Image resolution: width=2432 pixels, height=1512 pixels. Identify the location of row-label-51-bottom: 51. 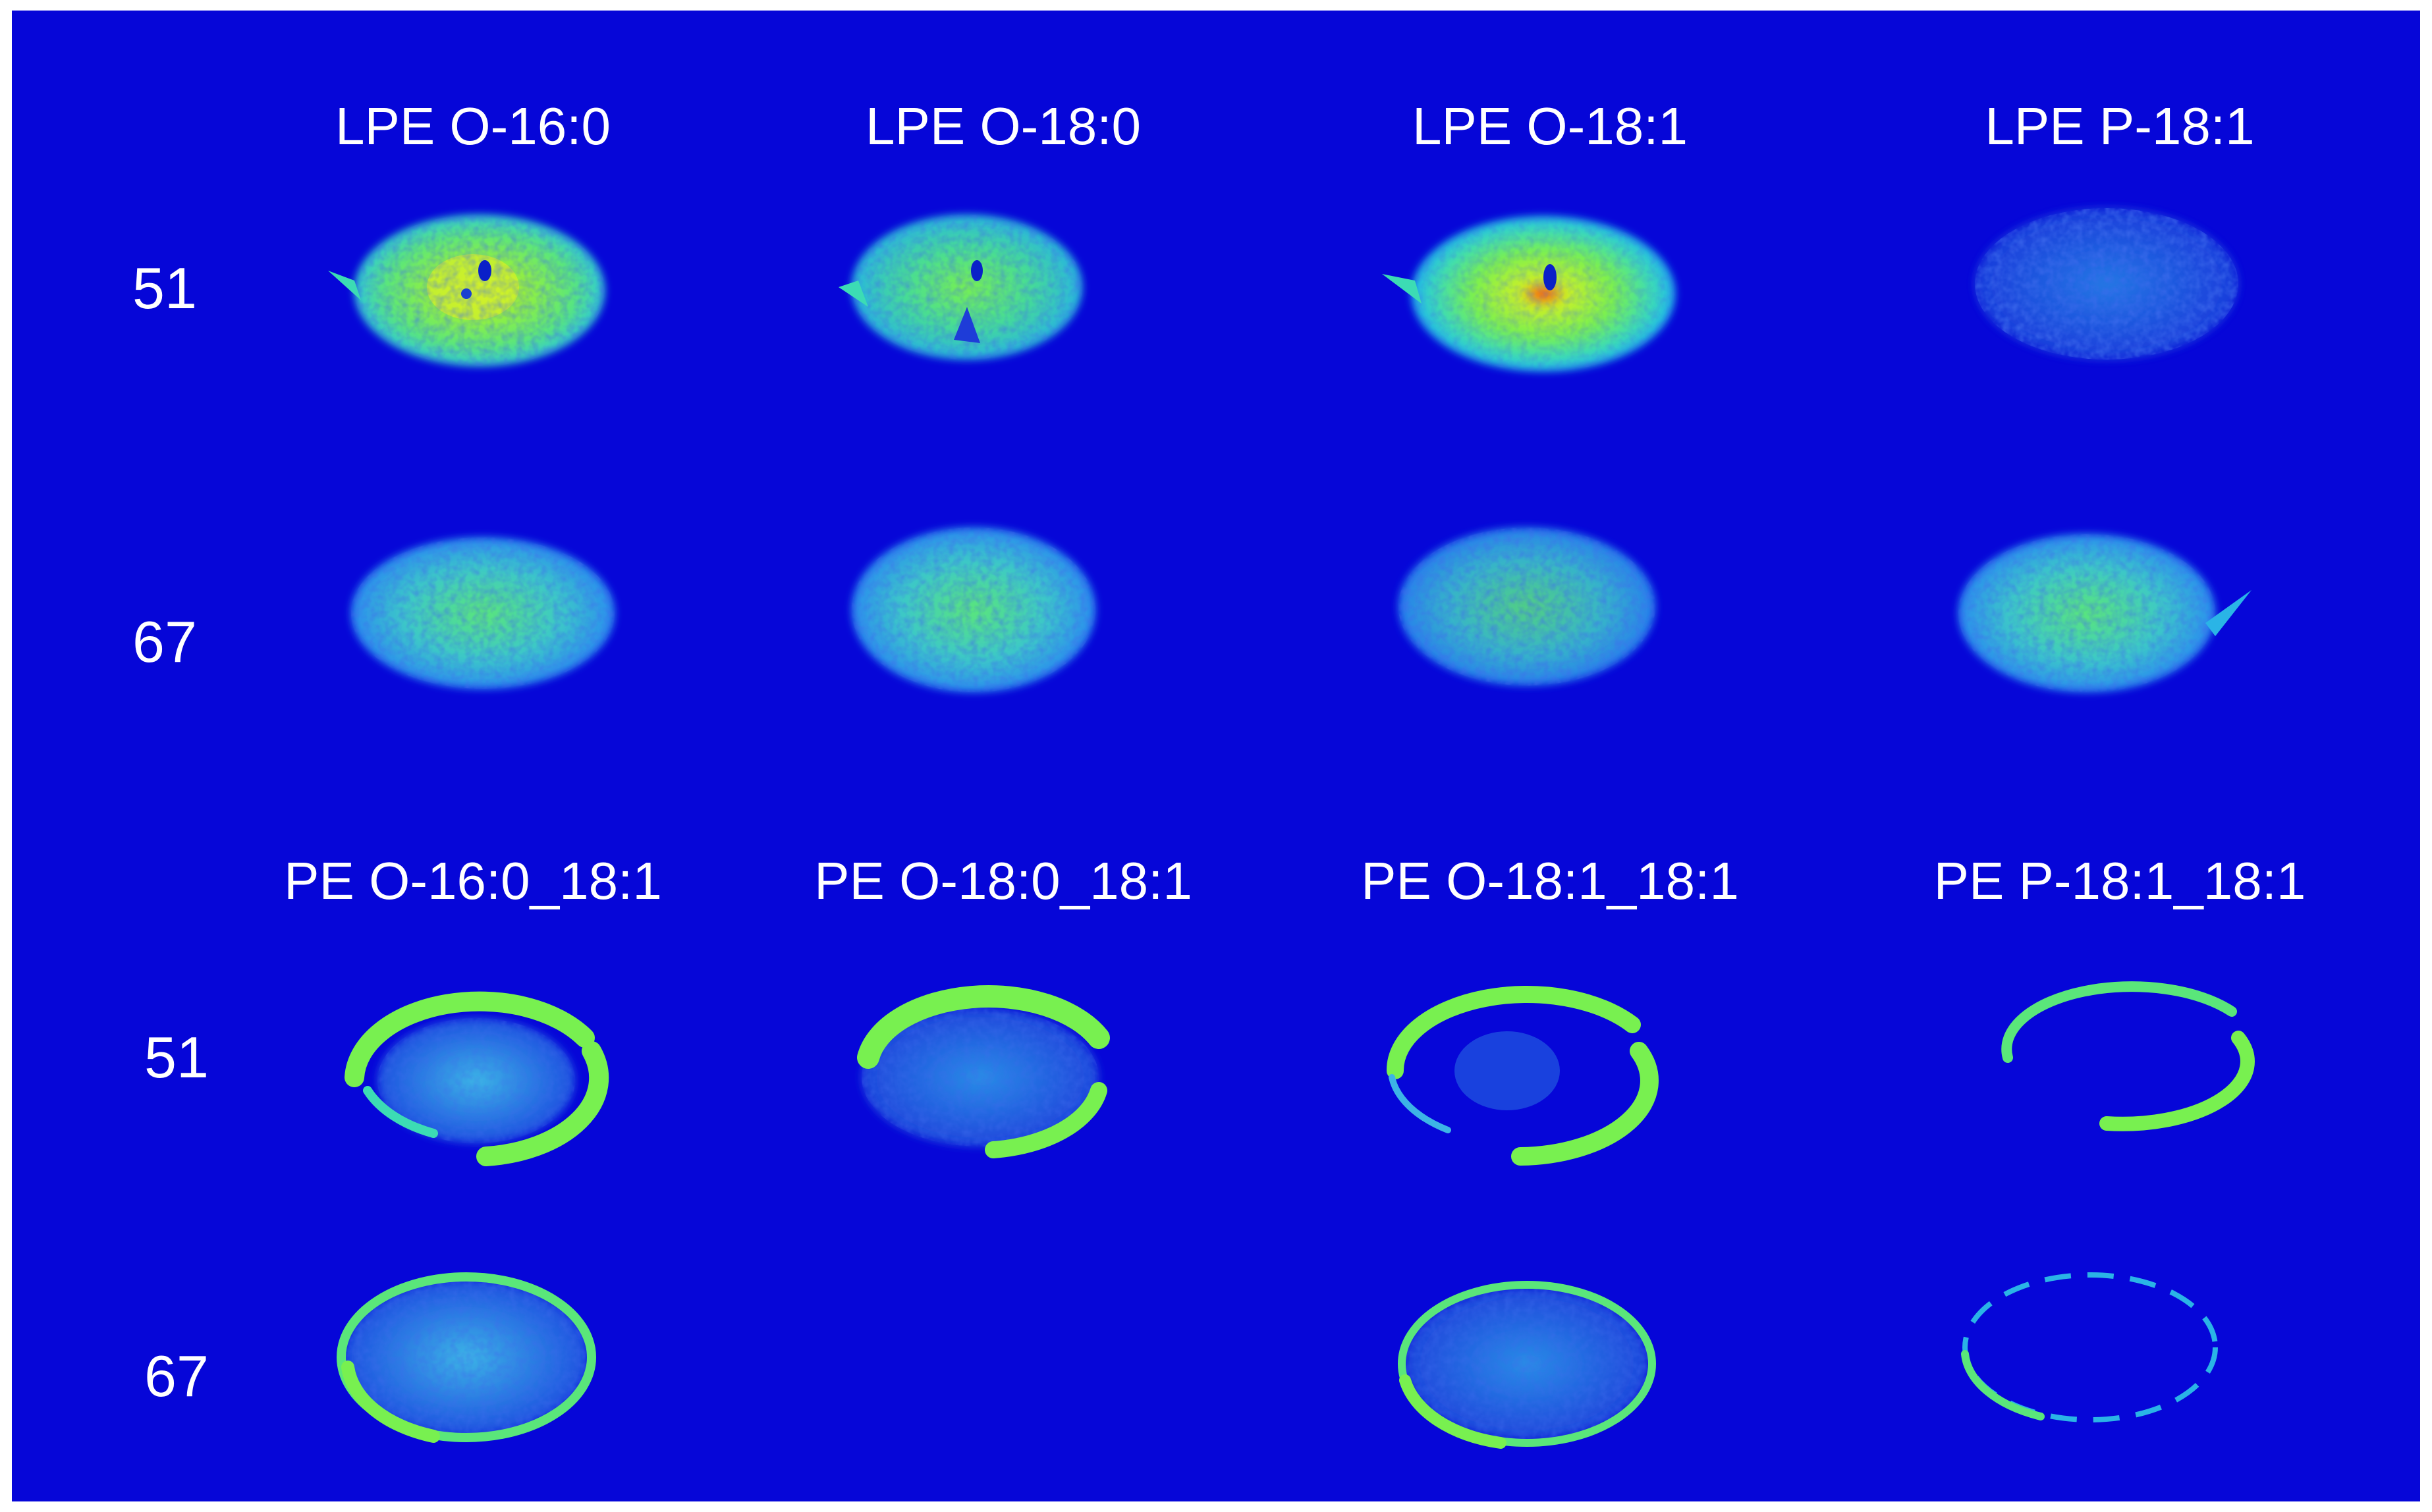
(177, 1058).